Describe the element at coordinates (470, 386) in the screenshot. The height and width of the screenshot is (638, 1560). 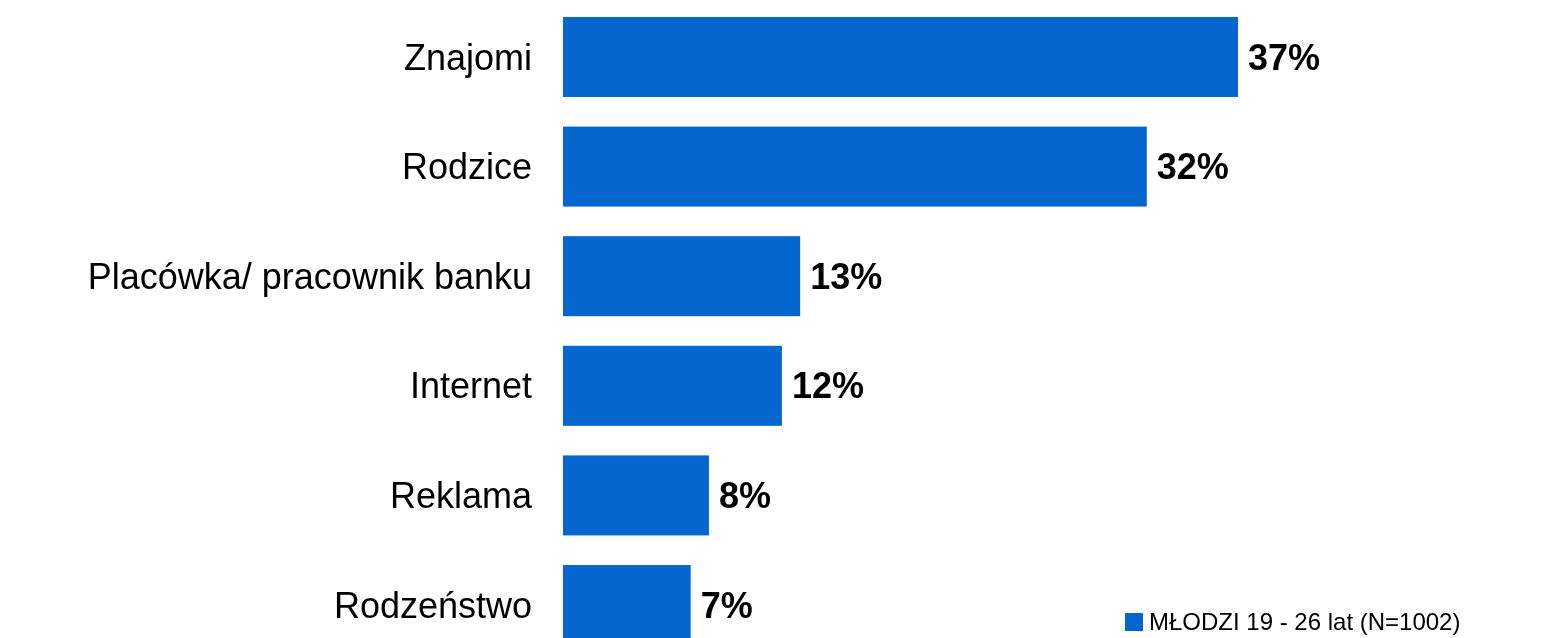
I see `y-tick-label: Internet` at that location.